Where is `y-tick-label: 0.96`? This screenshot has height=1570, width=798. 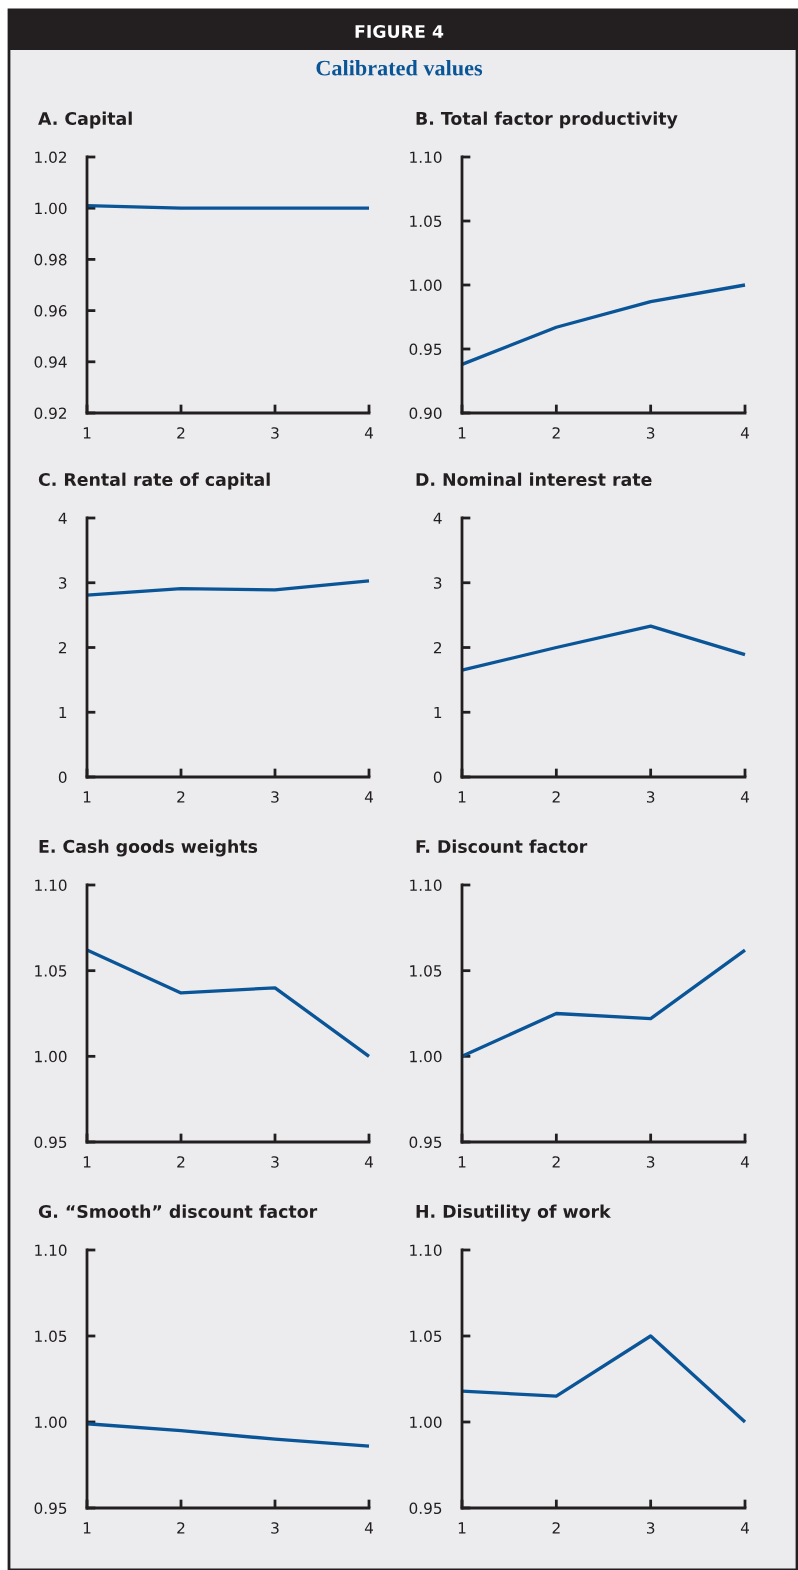 y-tick-label: 0.96 is located at coordinates (50, 311).